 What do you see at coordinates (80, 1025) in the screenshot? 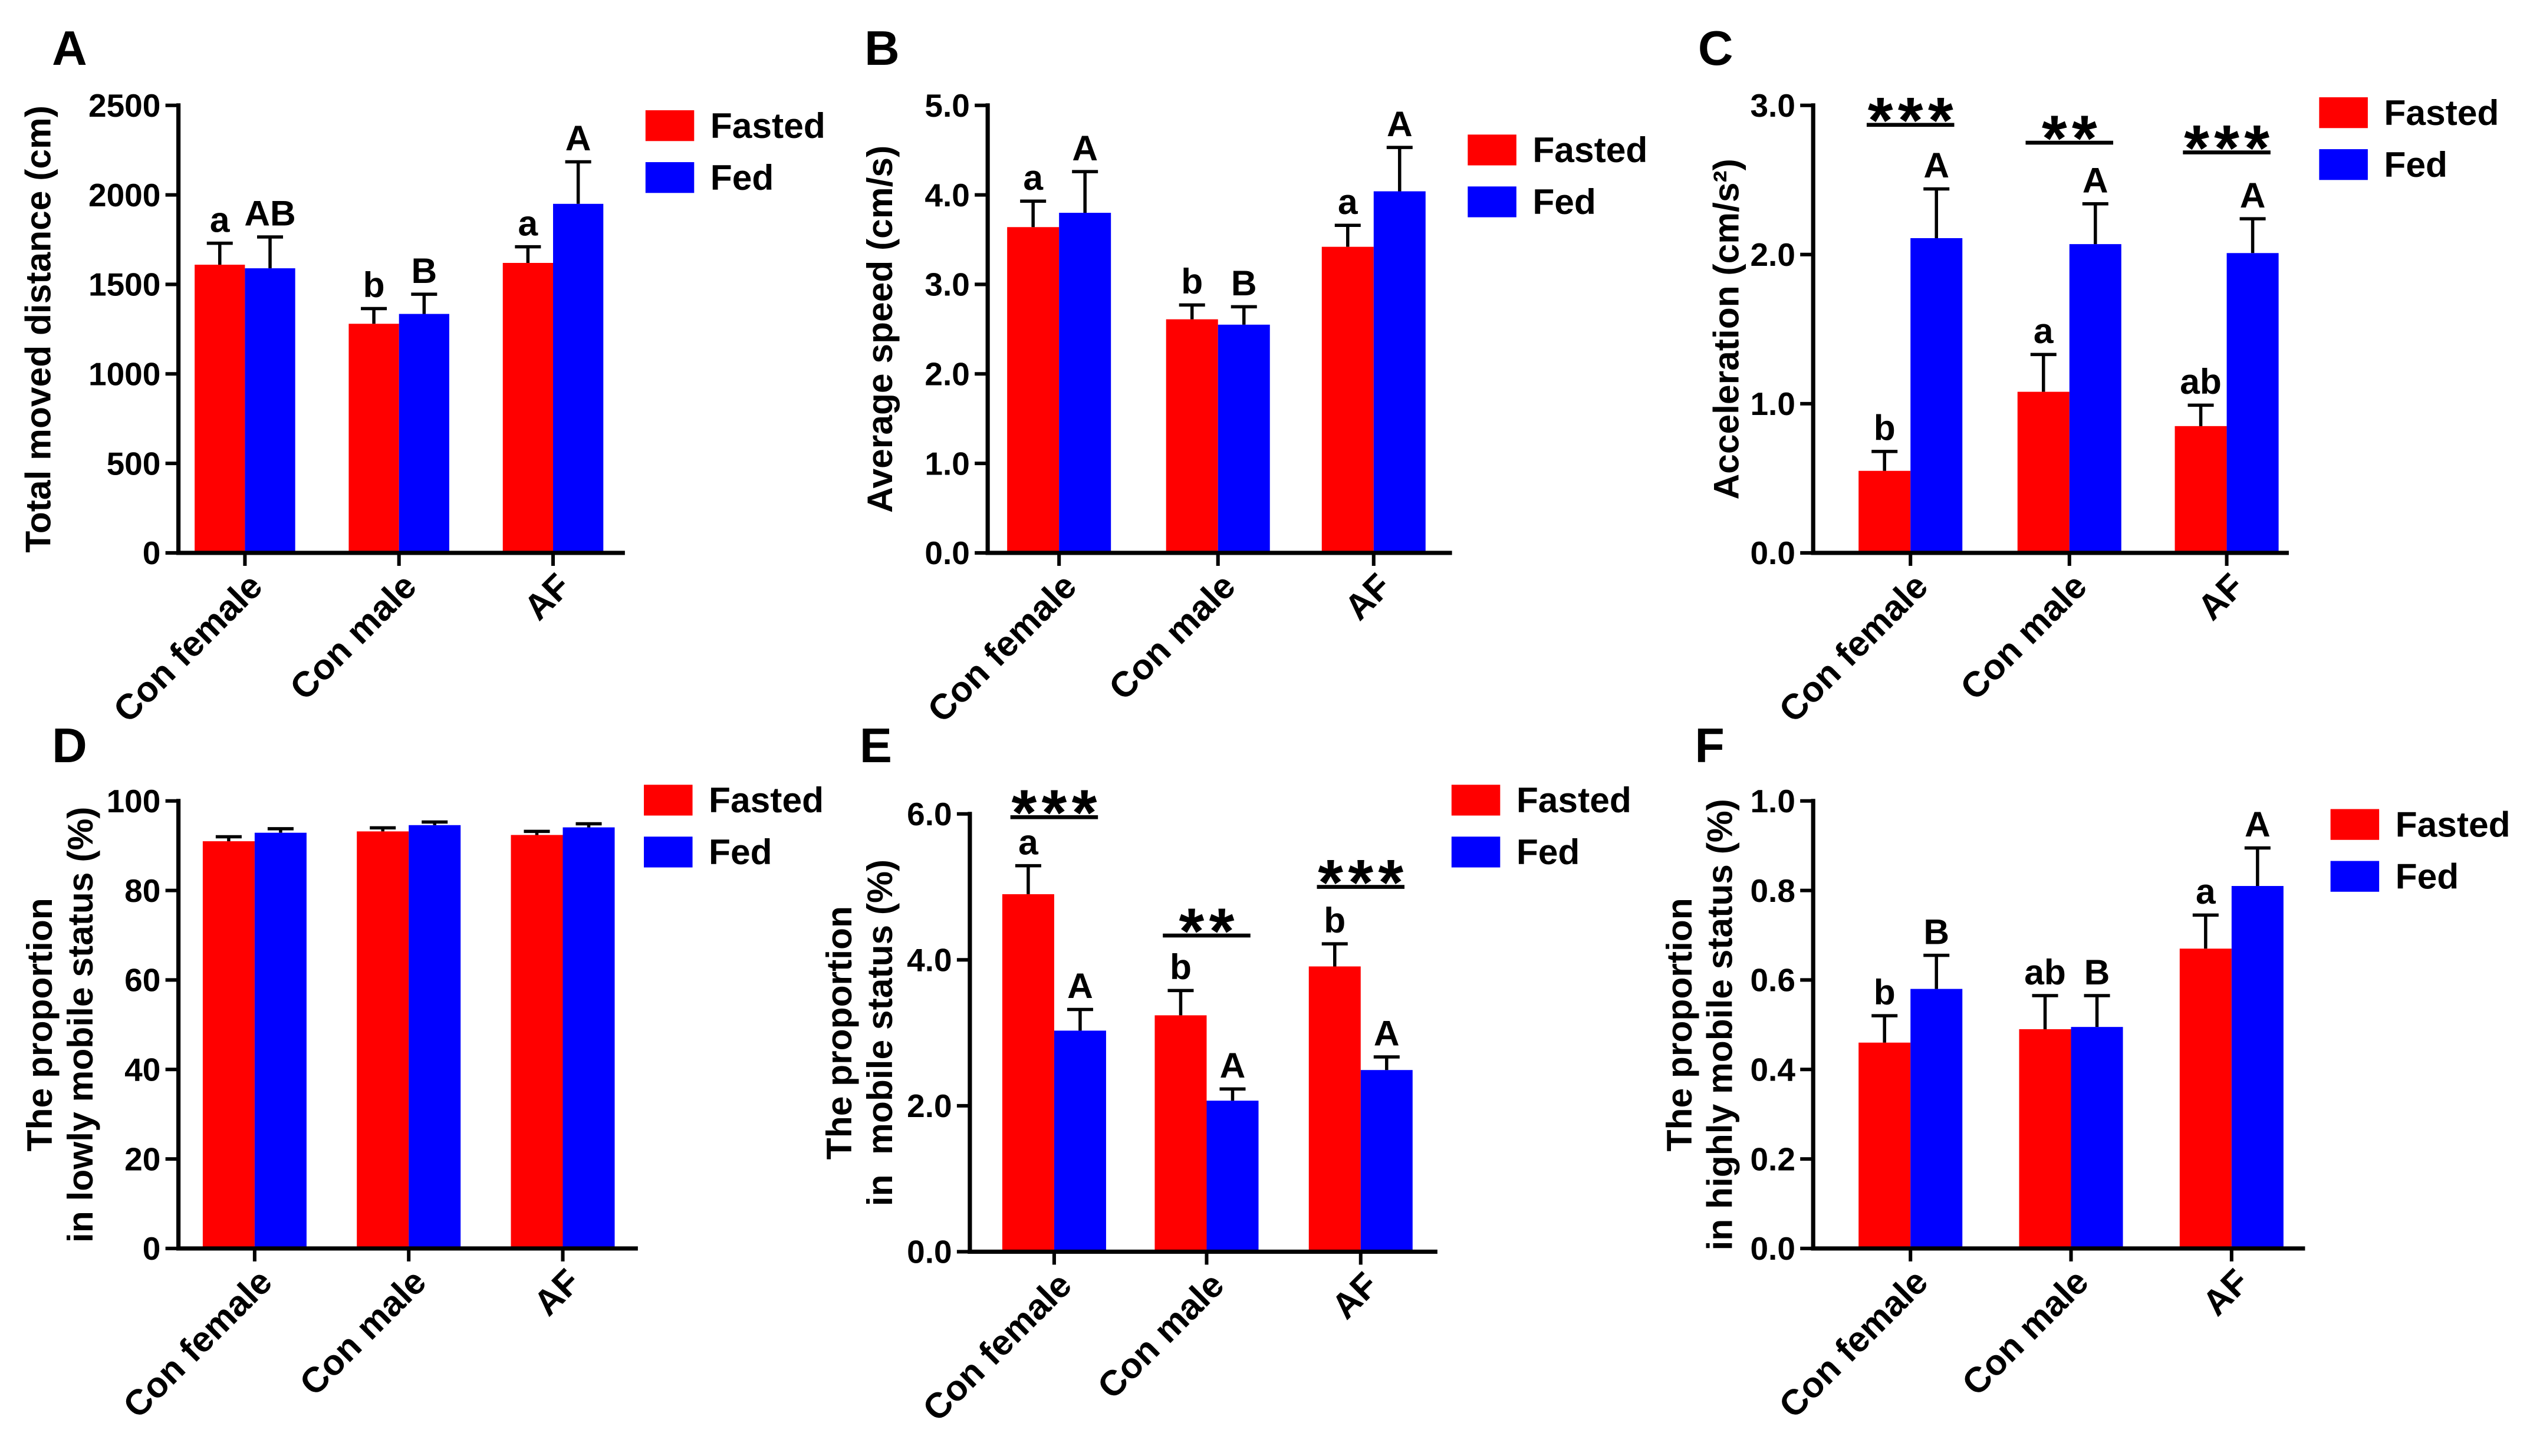
I see `y-axis-title: in lowly mobile status (%)` at bounding box center [80, 1025].